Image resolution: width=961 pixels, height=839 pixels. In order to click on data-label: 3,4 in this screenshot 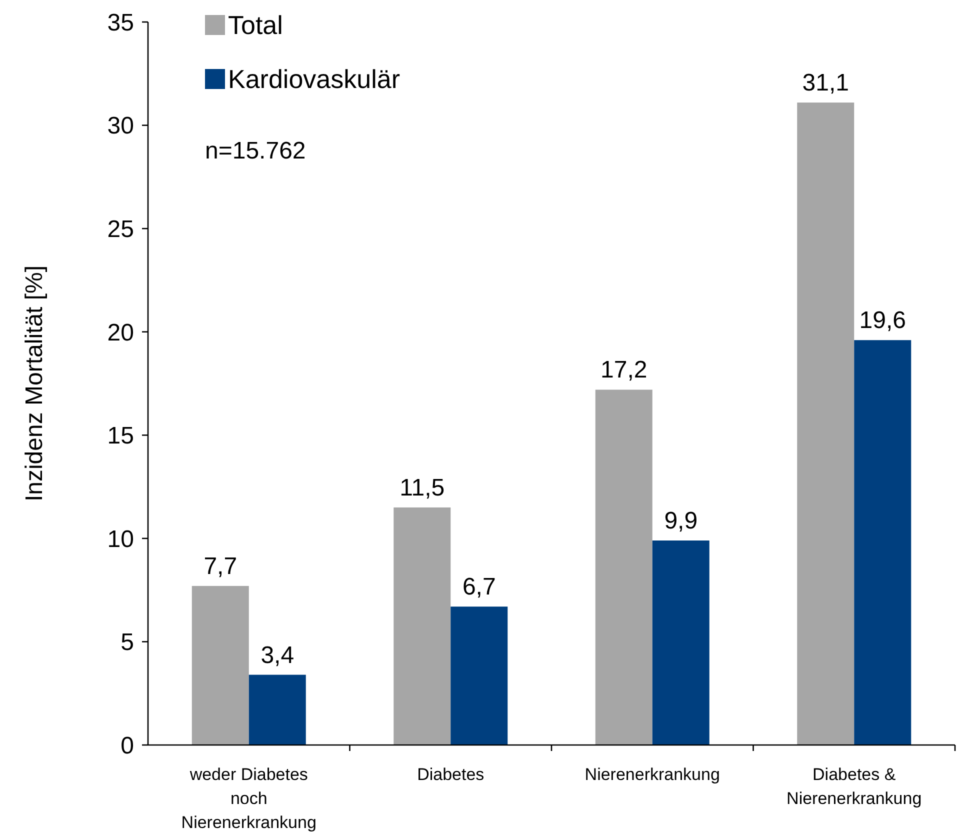, I will do `click(277, 655)`.